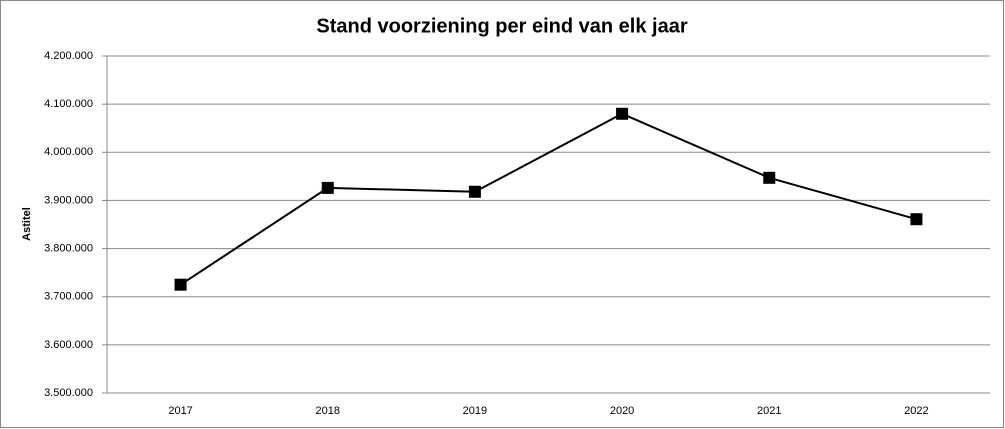 This screenshot has height=429, width=1005. Describe the element at coordinates (68, 152) in the screenshot. I see `y-tick-label: 4.000.000` at that location.